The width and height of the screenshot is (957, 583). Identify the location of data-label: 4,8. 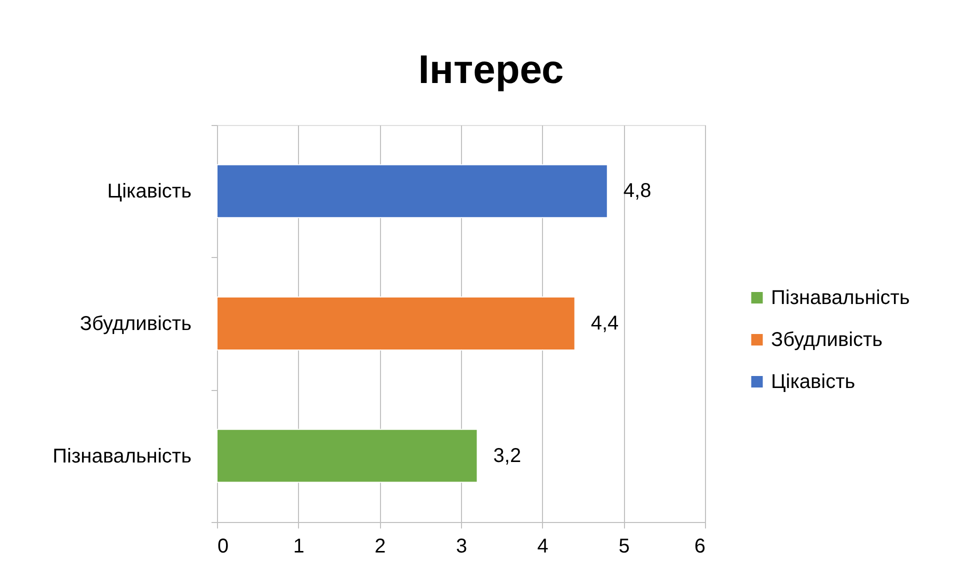
(637, 191).